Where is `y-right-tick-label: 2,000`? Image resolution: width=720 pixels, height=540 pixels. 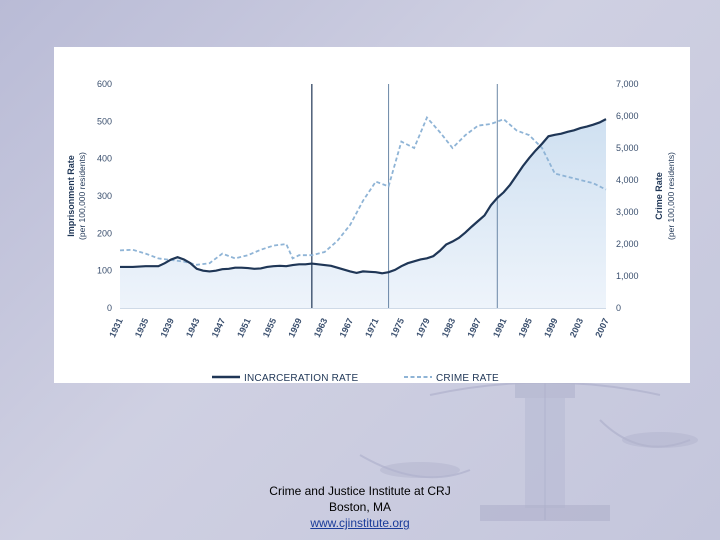
y-right-tick-label: 2,000 is located at coordinates (627, 244).